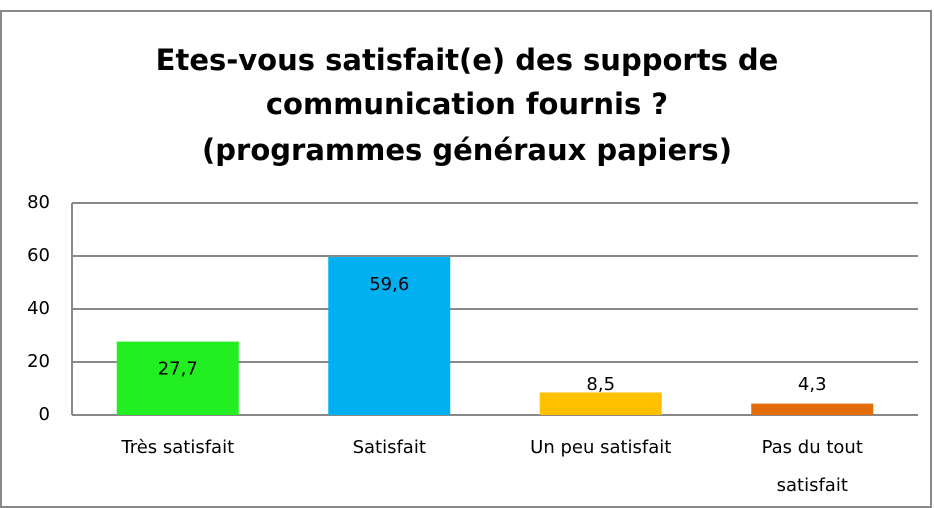 This screenshot has width=934, height=508. Describe the element at coordinates (600, 384) in the screenshot. I see `value-label: 8,5` at that location.